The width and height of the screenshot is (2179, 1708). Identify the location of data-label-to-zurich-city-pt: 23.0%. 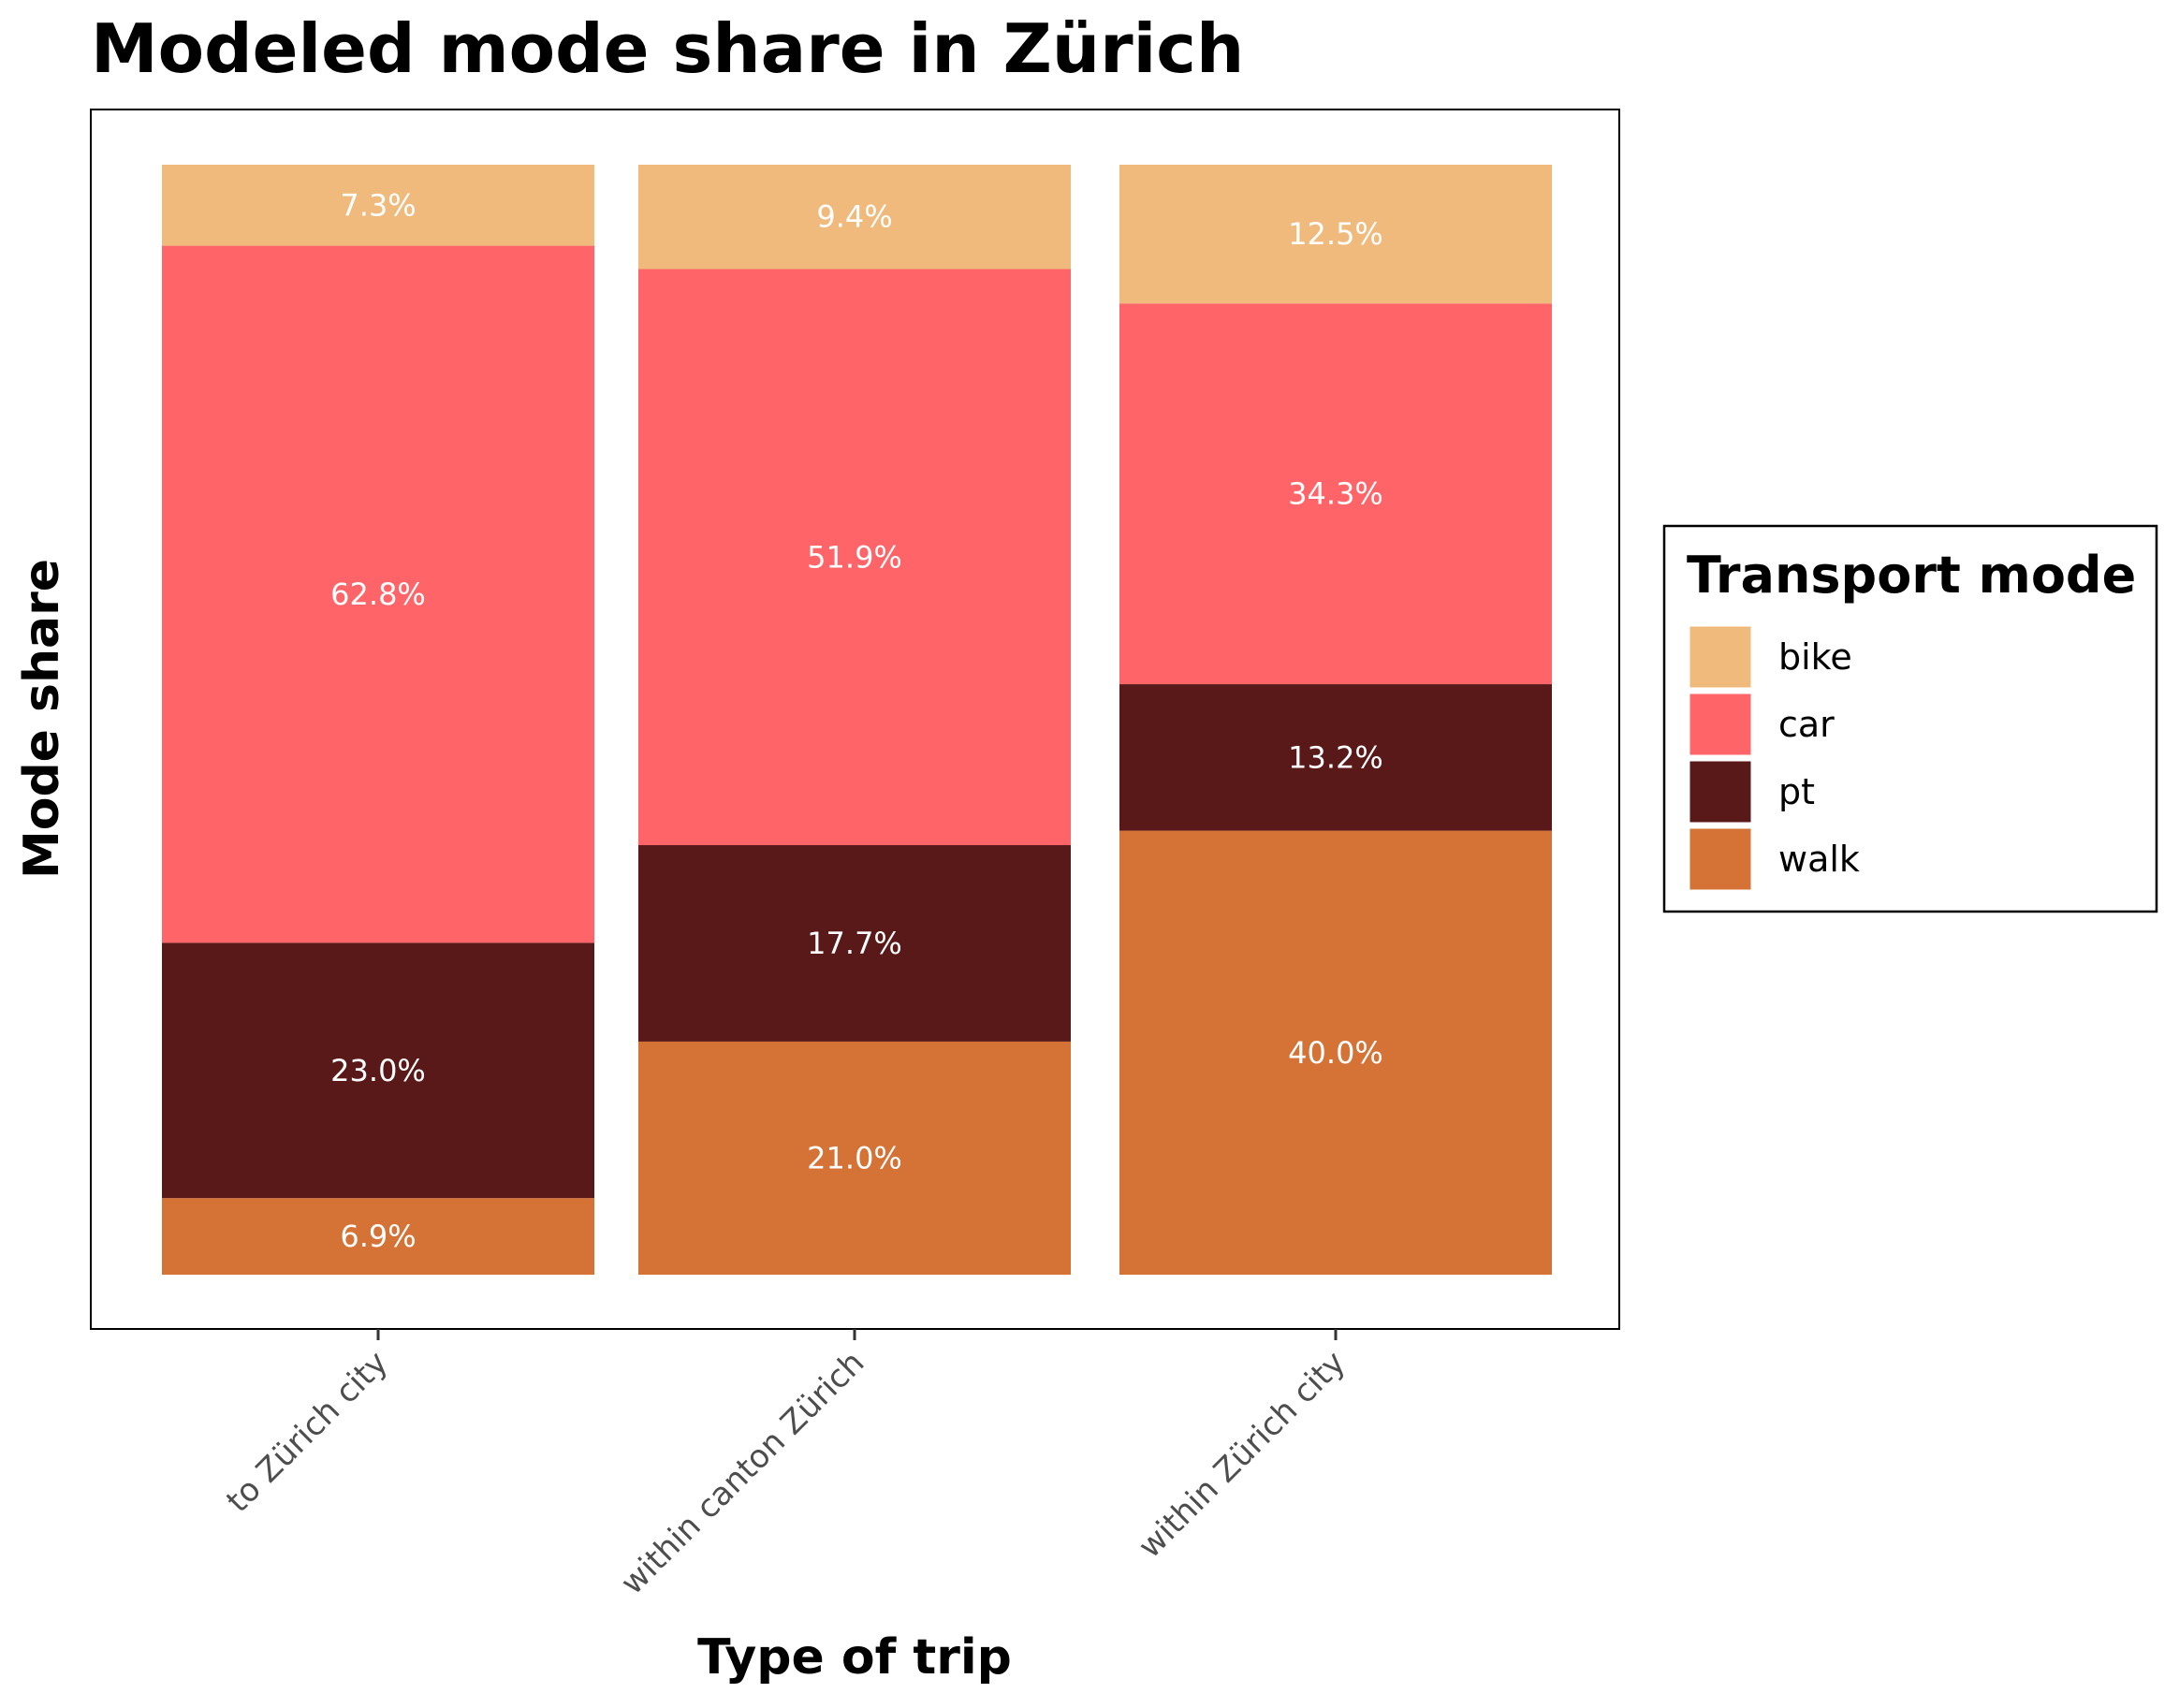
(378, 1070).